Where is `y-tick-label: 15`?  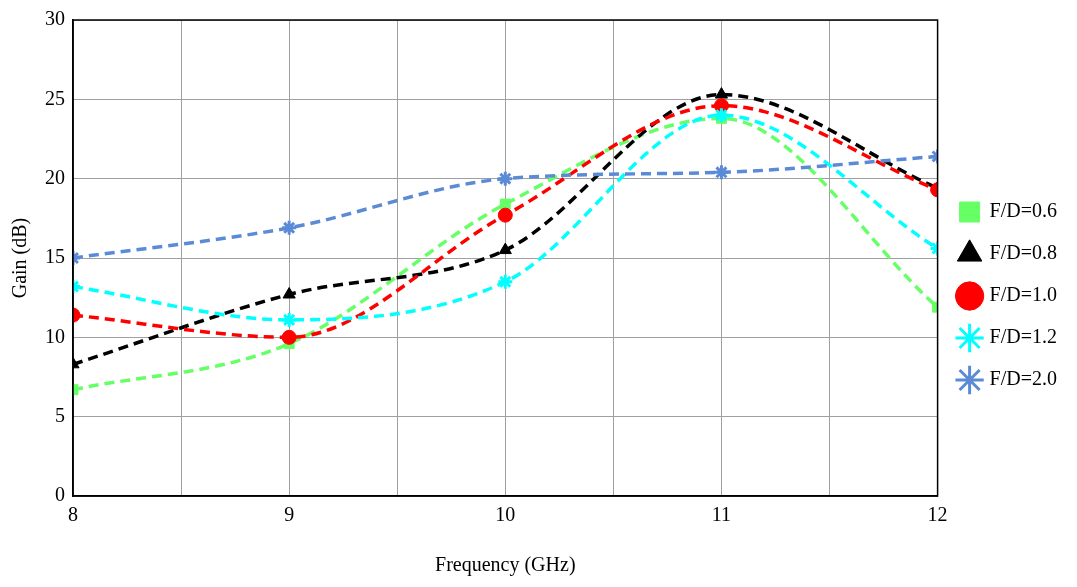 y-tick-label: 15 is located at coordinates (55, 256).